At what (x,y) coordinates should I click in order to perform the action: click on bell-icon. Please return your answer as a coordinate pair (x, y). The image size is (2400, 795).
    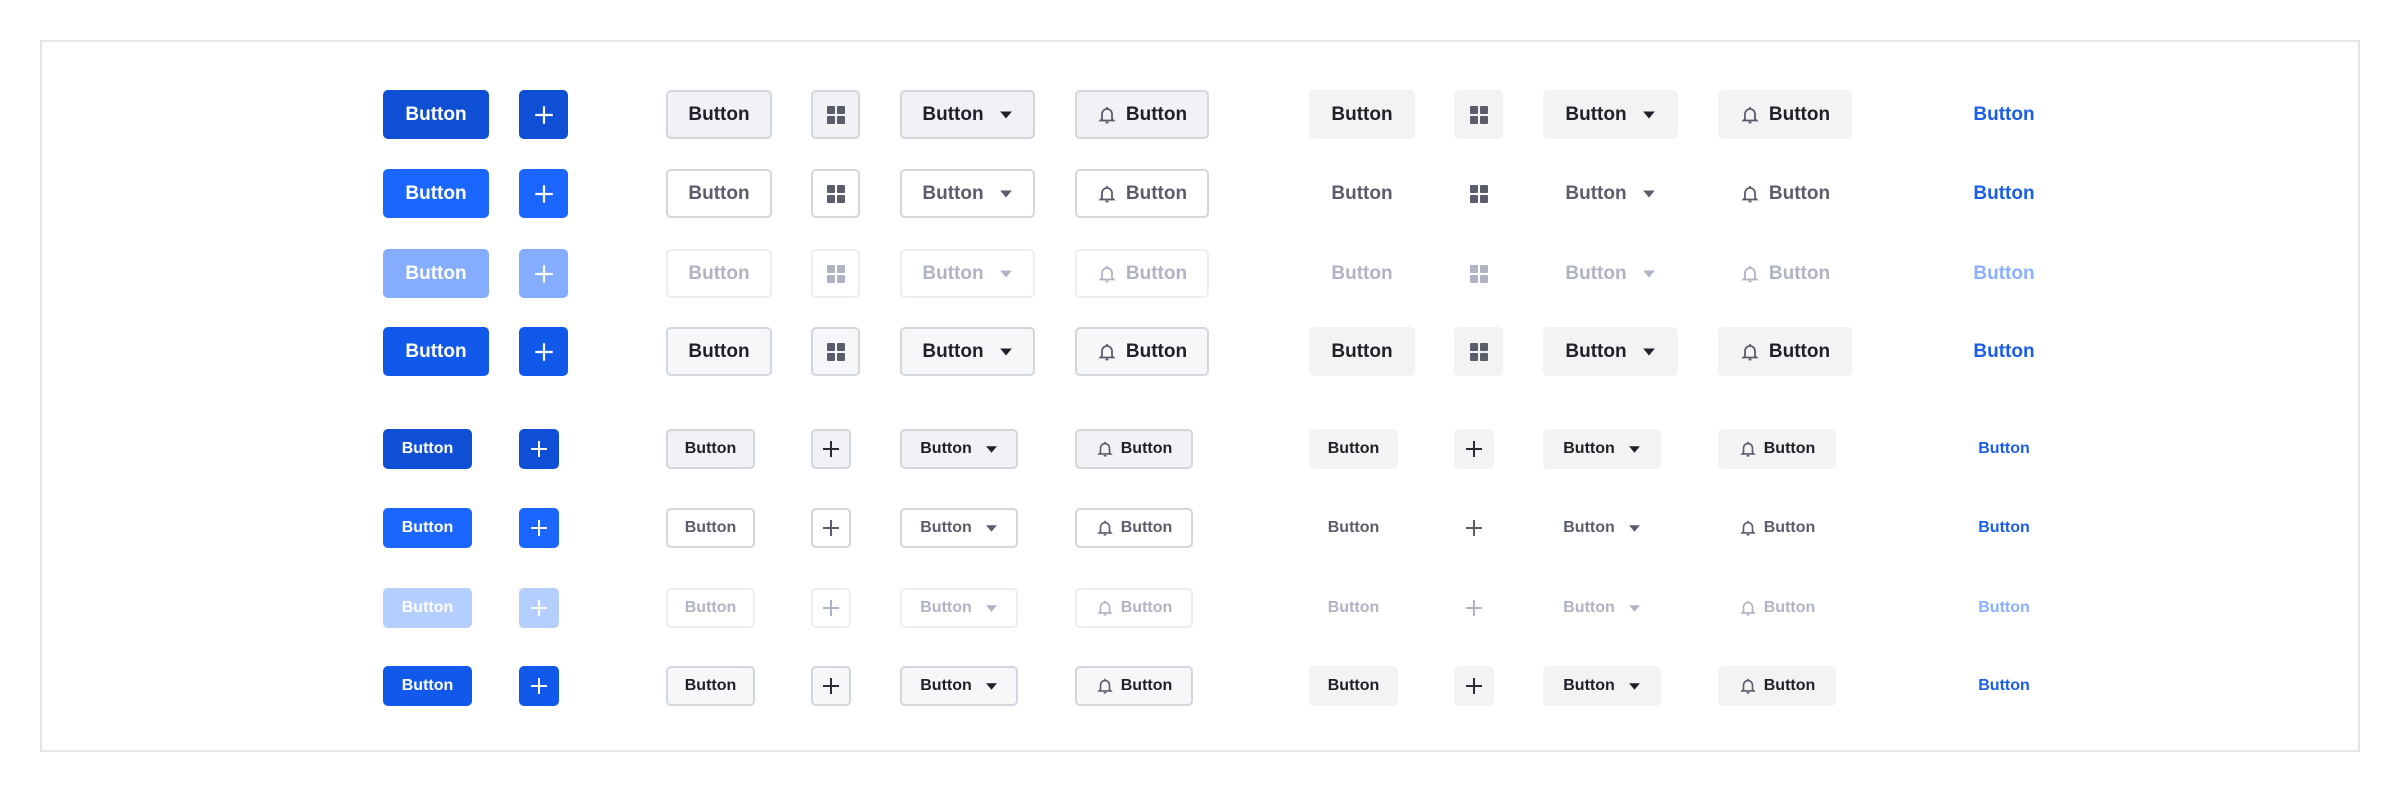
    Looking at the image, I should click on (1748, 608).